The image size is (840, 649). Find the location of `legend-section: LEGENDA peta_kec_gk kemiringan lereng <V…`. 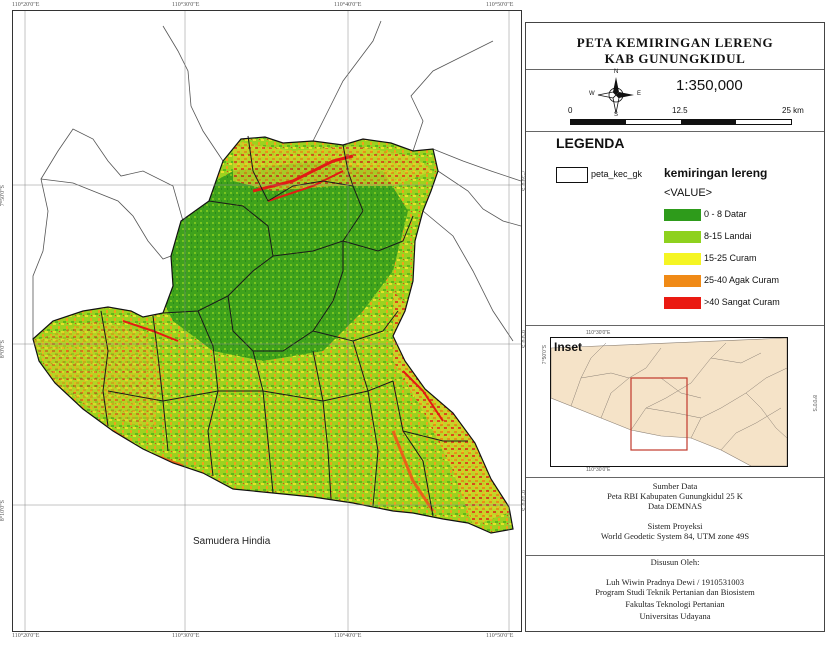

legend-section: LEGENDA peta_kec_gk kemiringan lereng <V… is located at coordinates (675, 228).